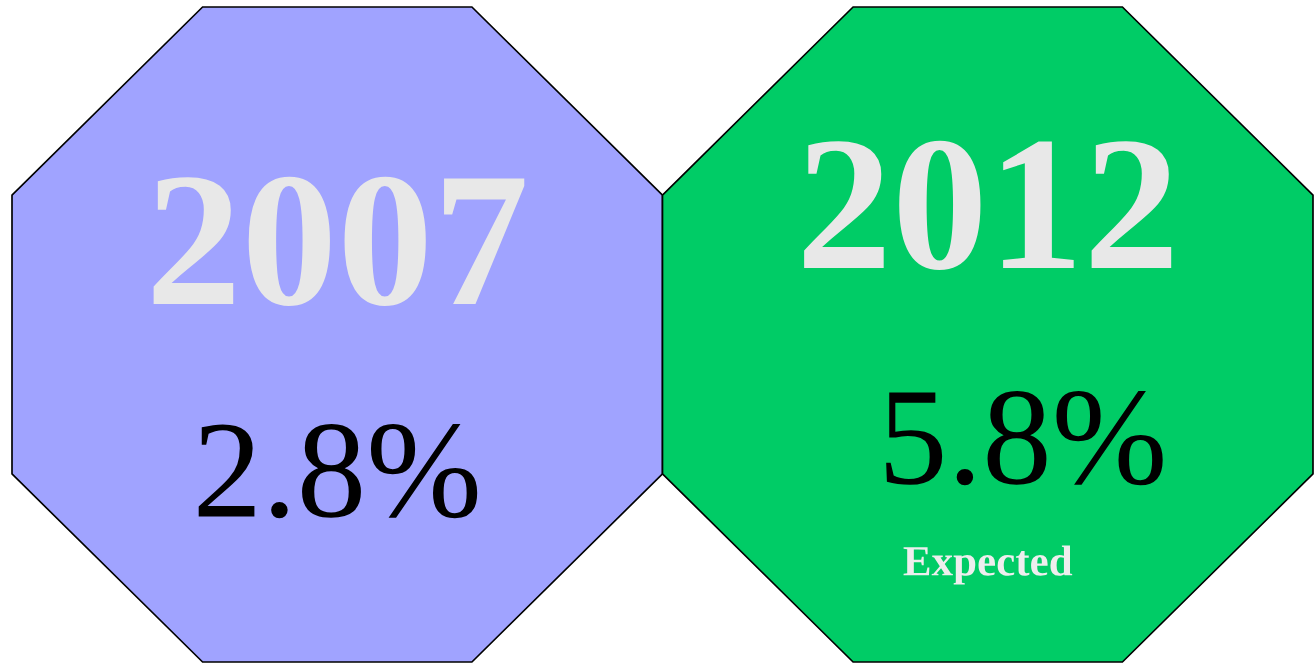 The height and width of the screenshot is (668, 1314). Describe the element at coordinates (988, 205) in the screenshot. I see `category-label: 2012` at that location.